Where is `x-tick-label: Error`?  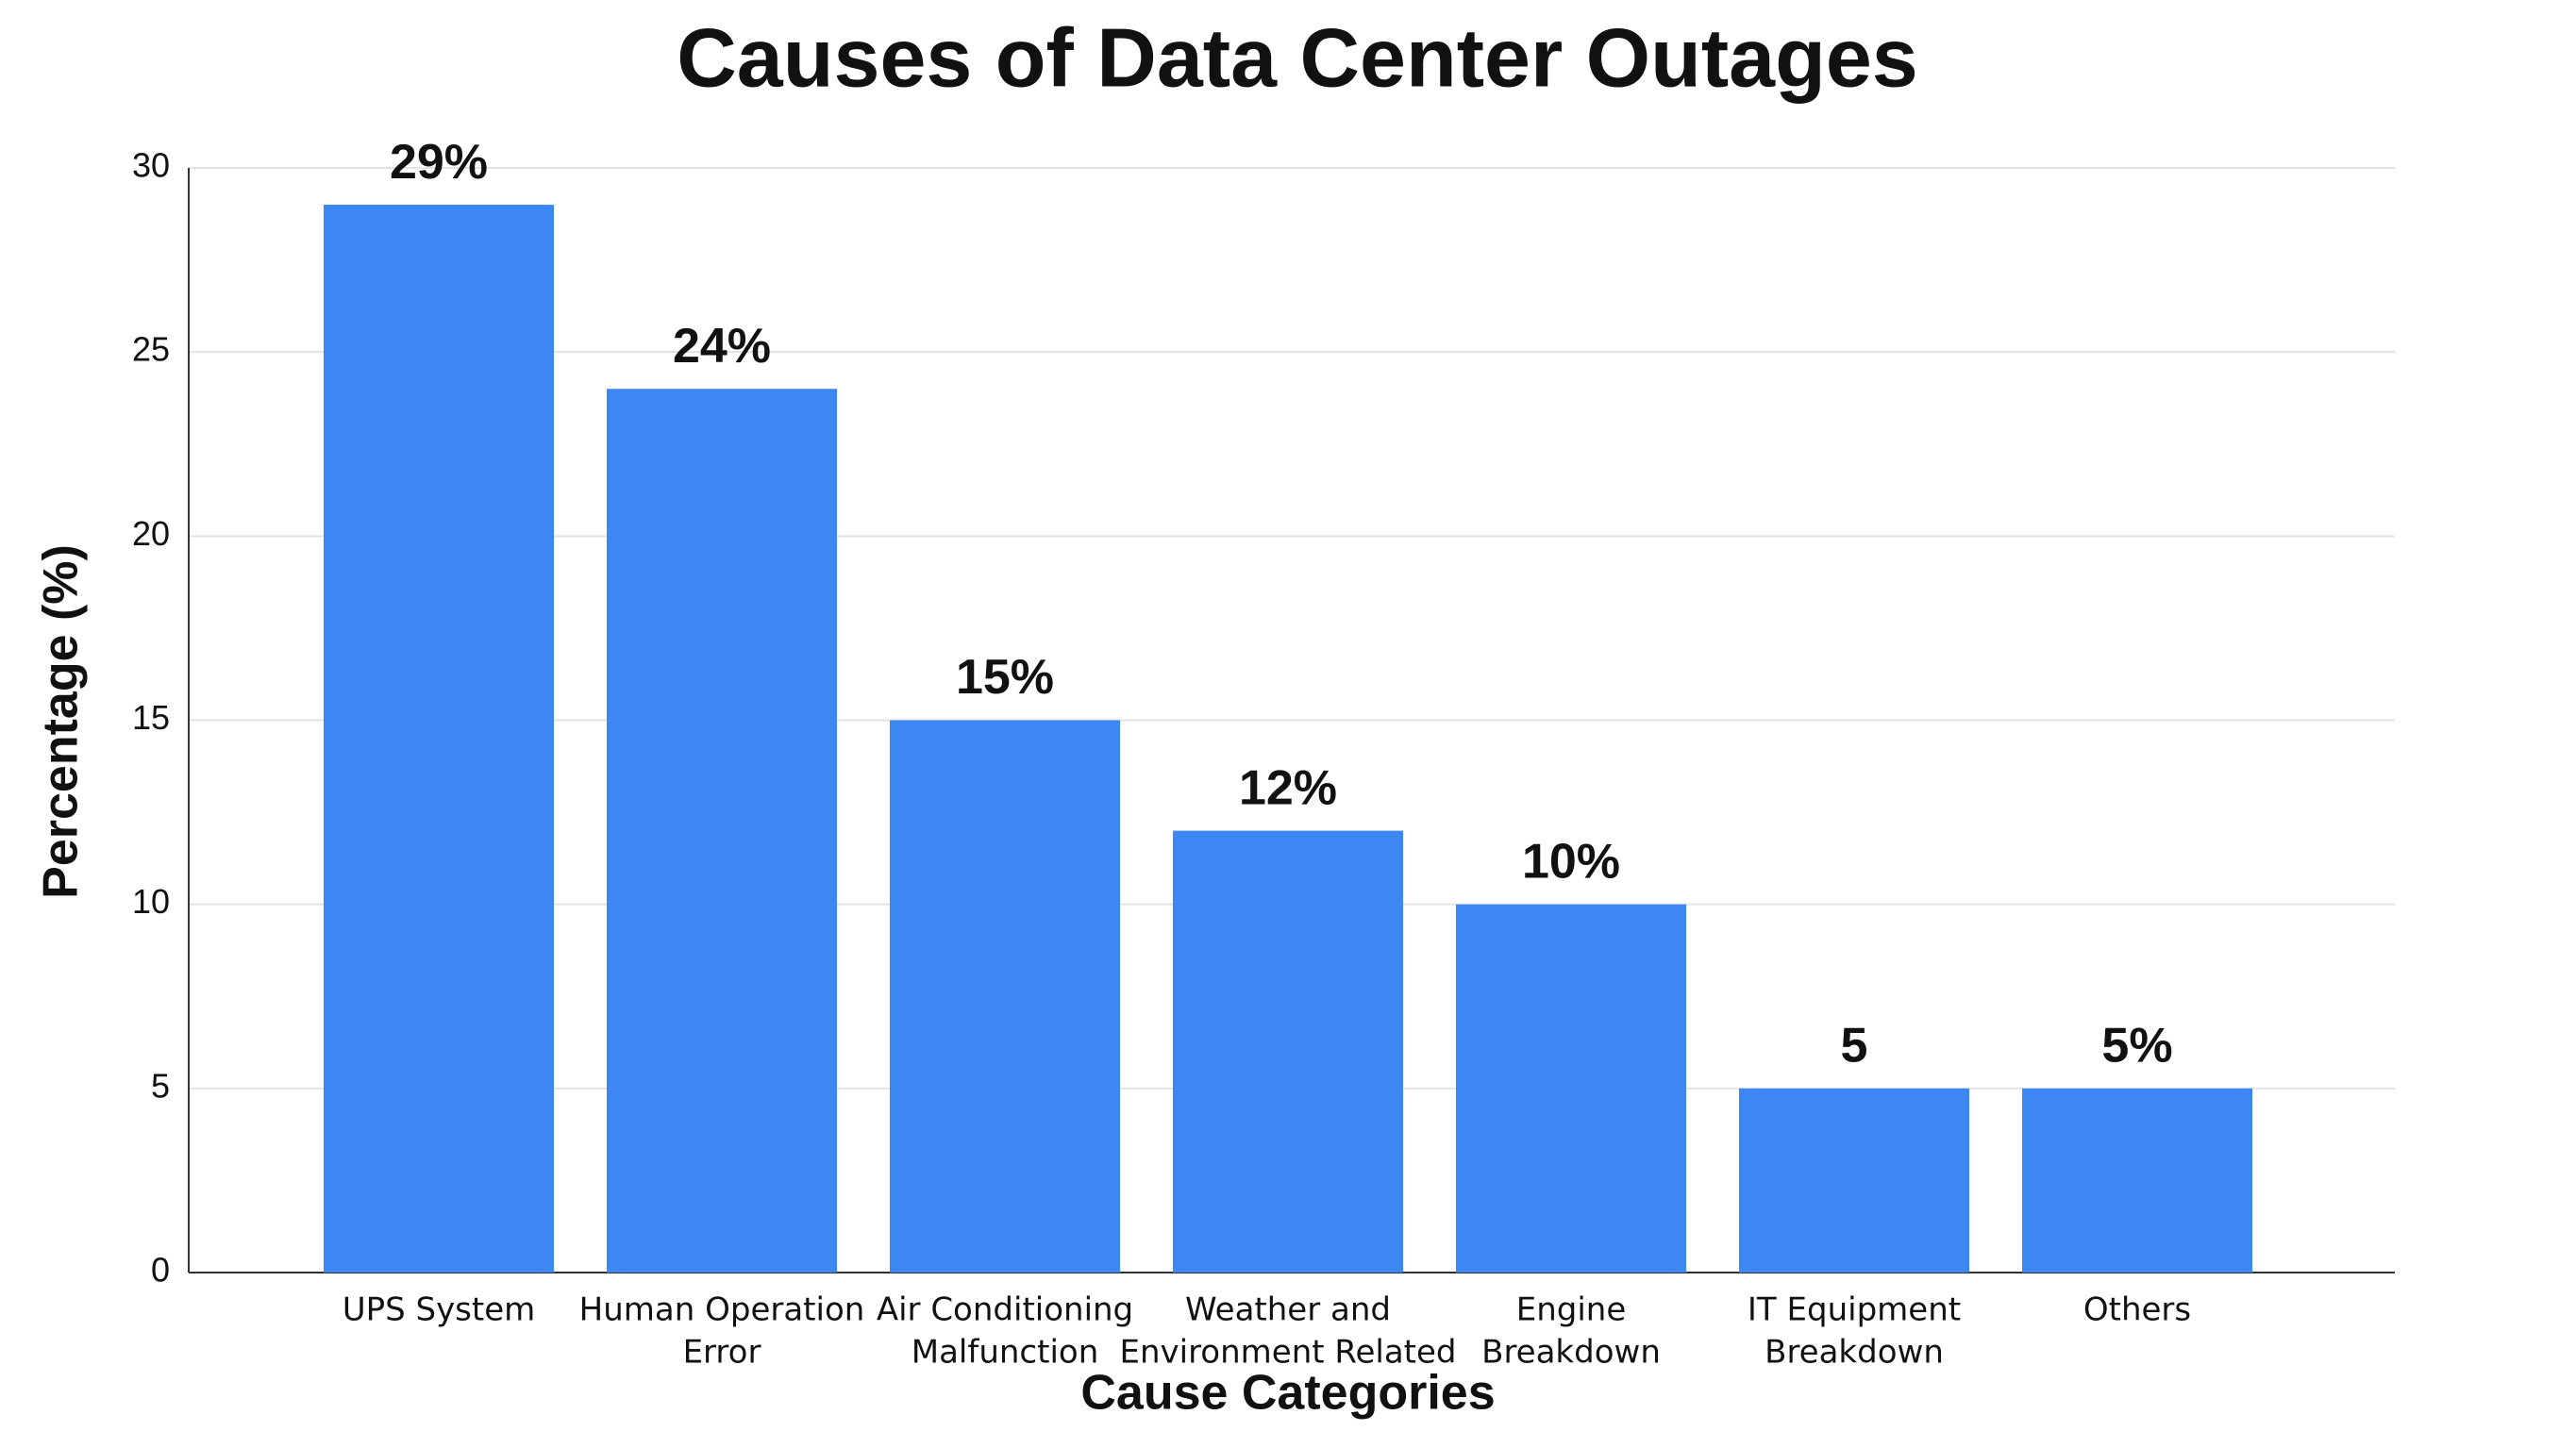
x-tick-label: Error is located at coordinates (722, 1353).